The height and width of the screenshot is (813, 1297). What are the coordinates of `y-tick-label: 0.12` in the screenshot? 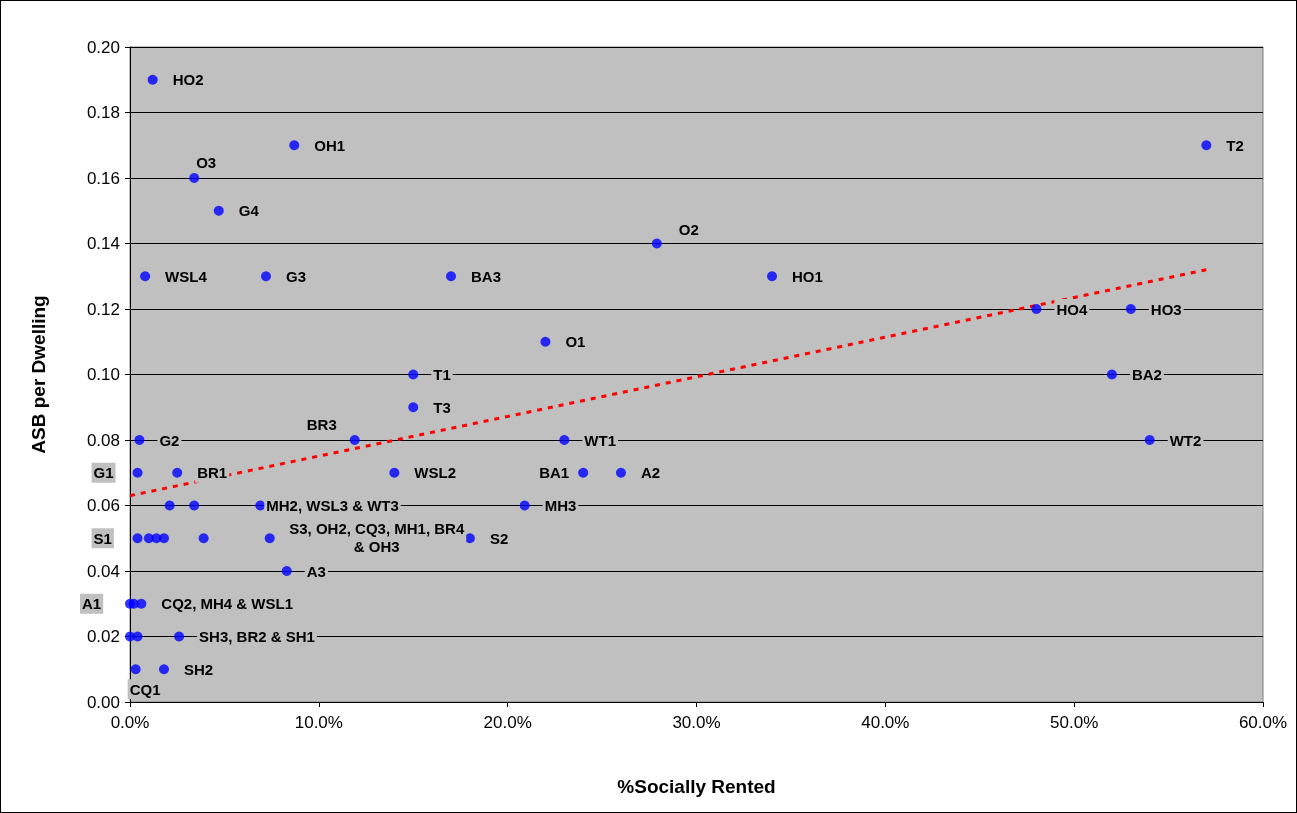 It's located at (103, 309).